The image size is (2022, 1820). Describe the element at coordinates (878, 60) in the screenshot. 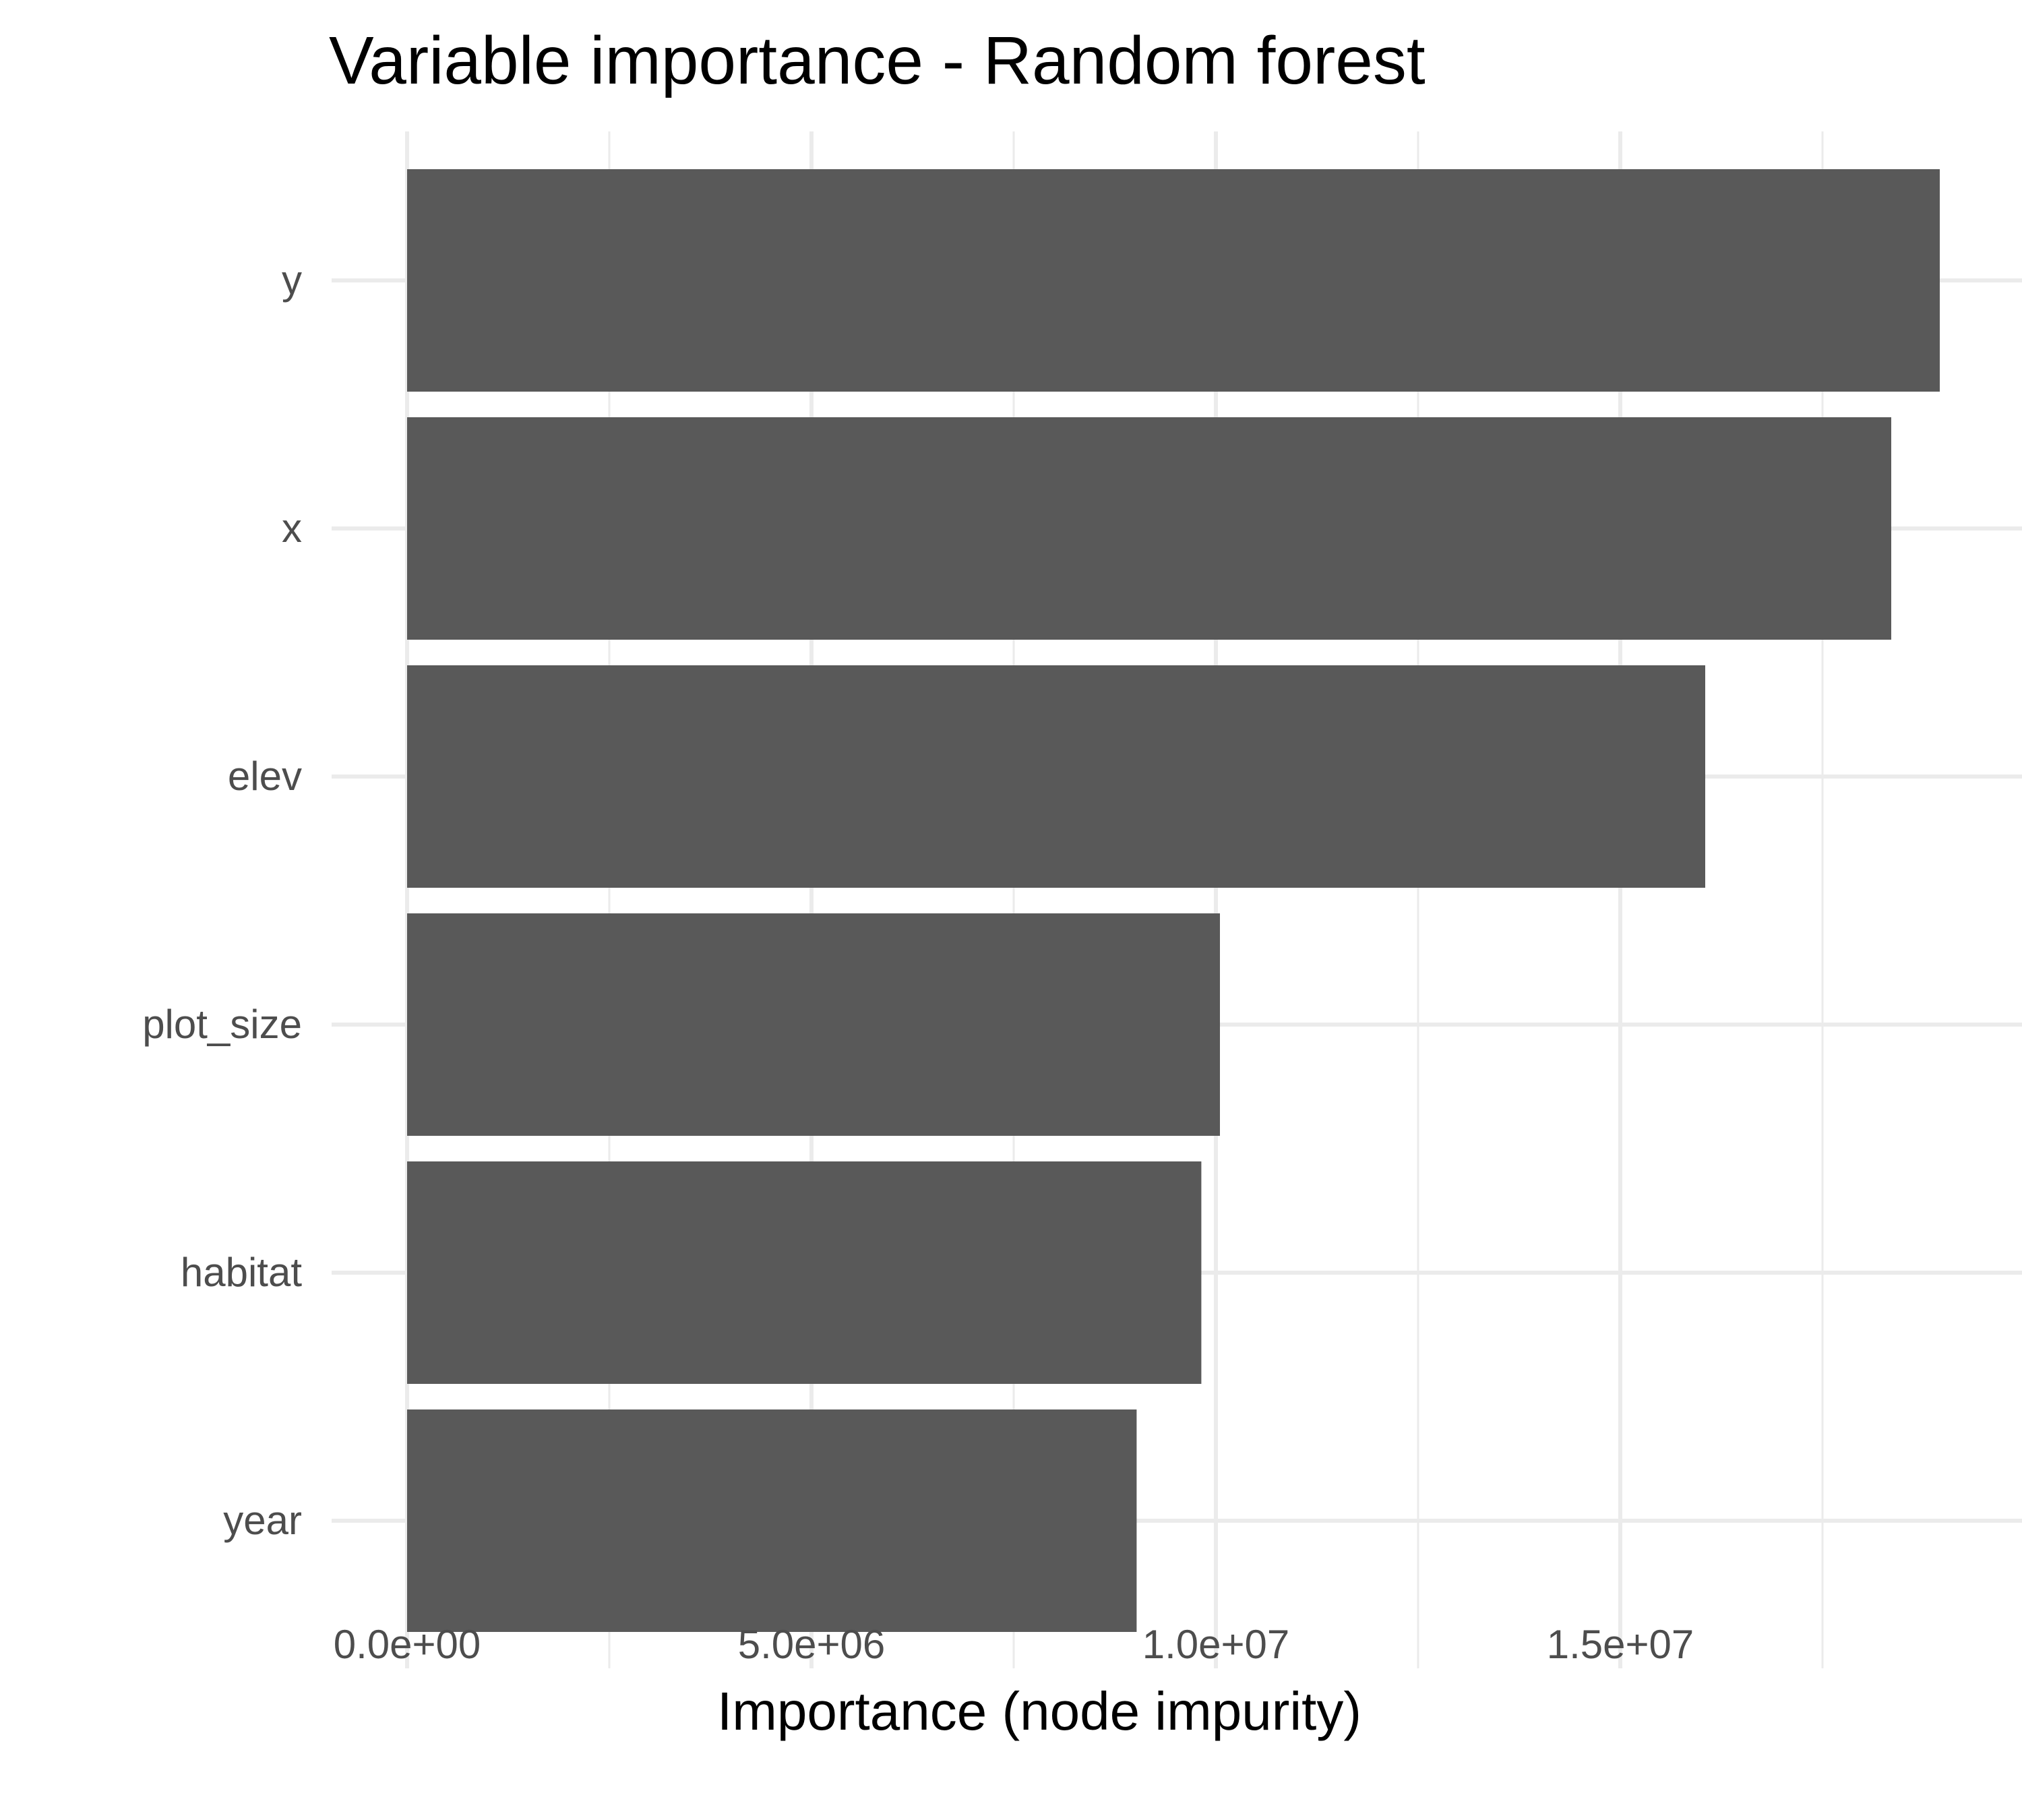

I see `chart-title: Variable importance - Random forest` at that location.